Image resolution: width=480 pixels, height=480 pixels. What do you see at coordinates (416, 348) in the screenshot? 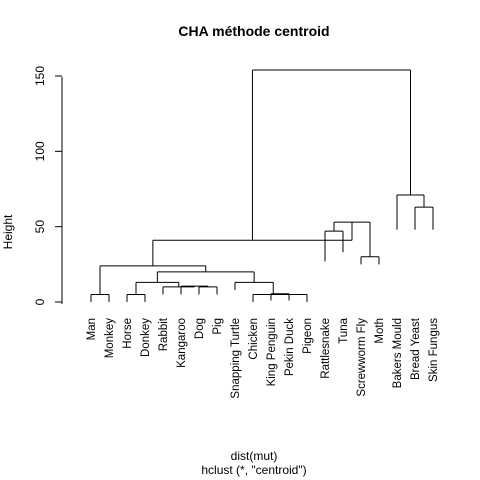
I see `leaf-label: Bread Yeast` at bounding box center [416, 348].